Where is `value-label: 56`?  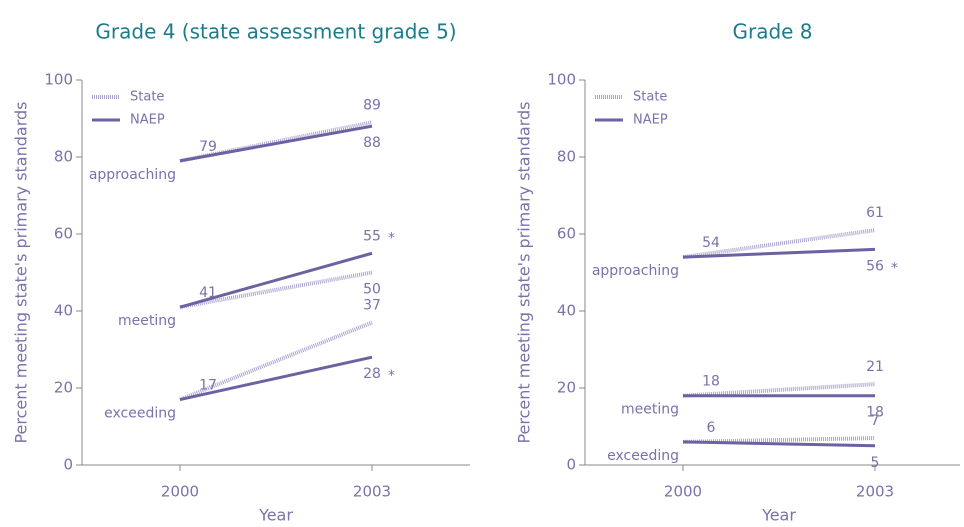 value-label: 56 is located at coordinates (875, 266).